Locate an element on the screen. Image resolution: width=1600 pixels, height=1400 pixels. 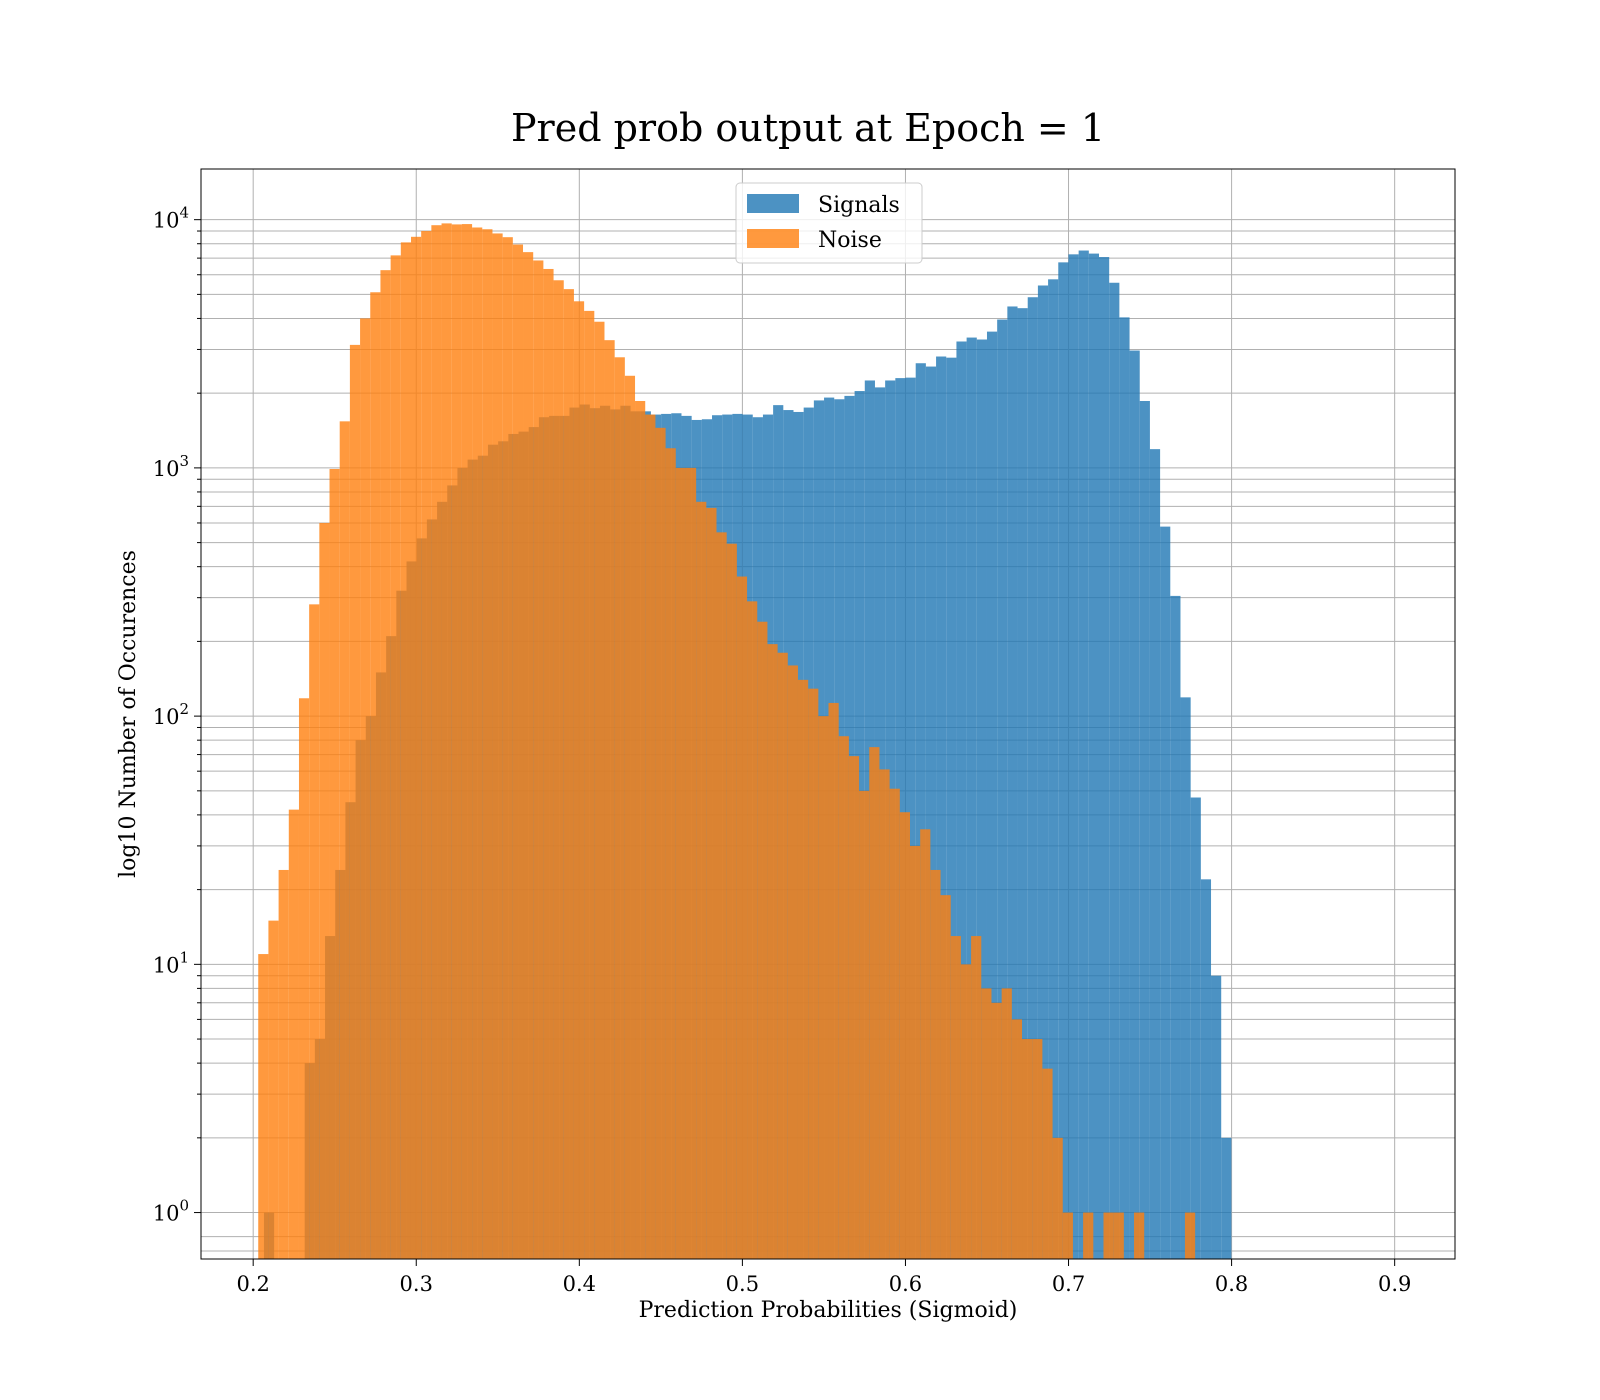
x-tick-label: 0.8 is located at coordinates (1231, 1284).